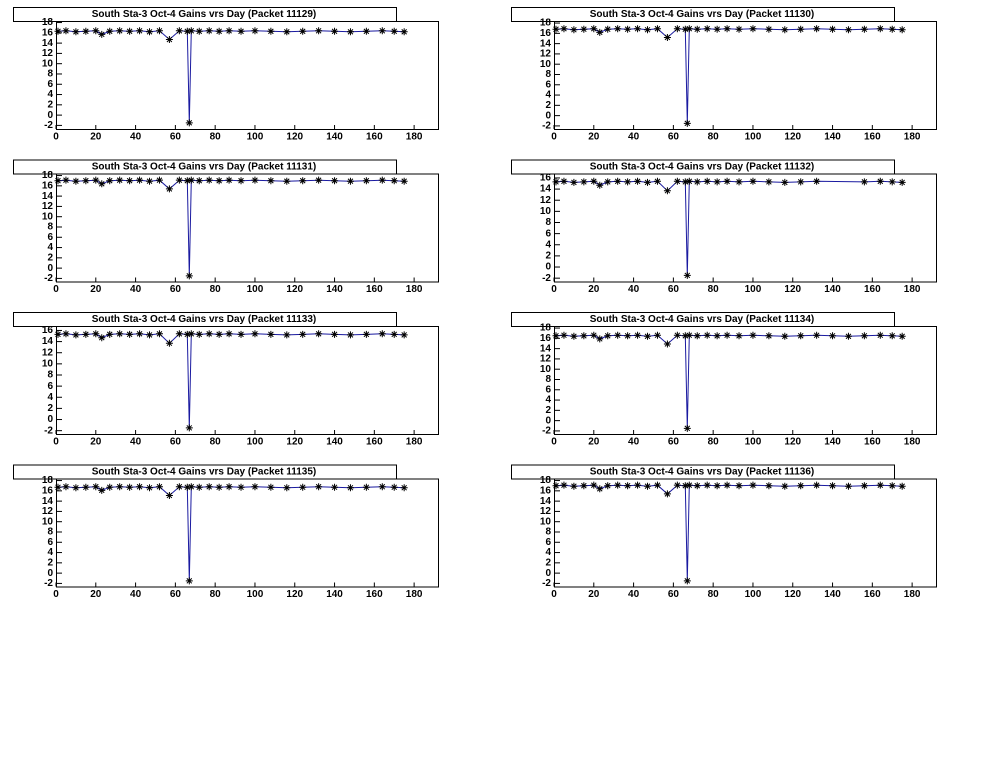 Image resolution: width=996 pixels, height=762 pixels. I want to click on x-tick-label: 140, so click(334, 594).